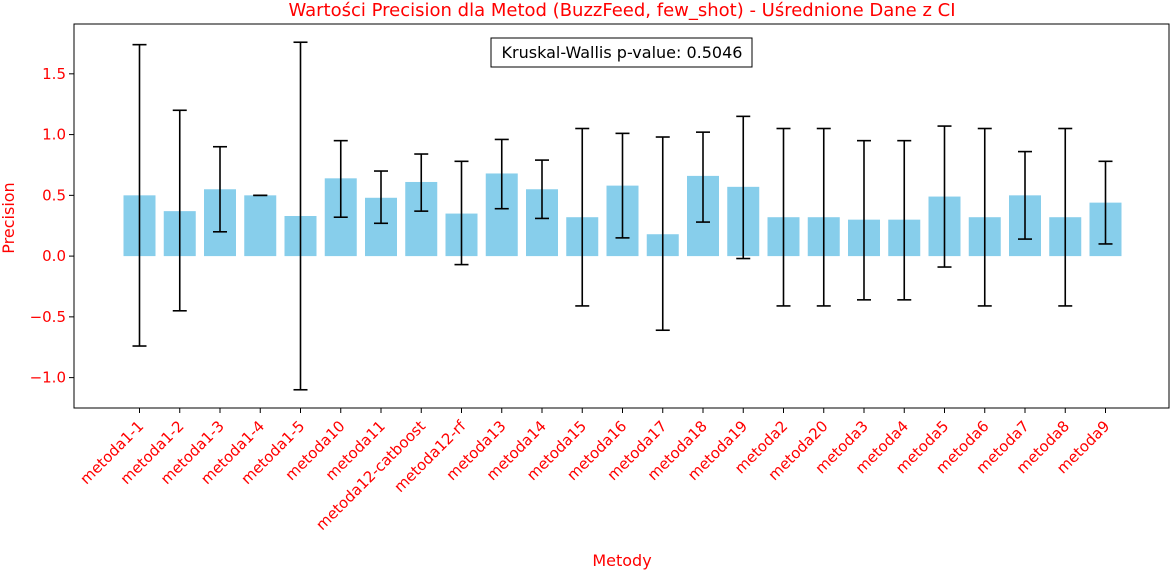  What do you see at coordinates (1025, 195) in the screenshot?
I see `error-bar-metoda7` at bounding box center [1025, 195].